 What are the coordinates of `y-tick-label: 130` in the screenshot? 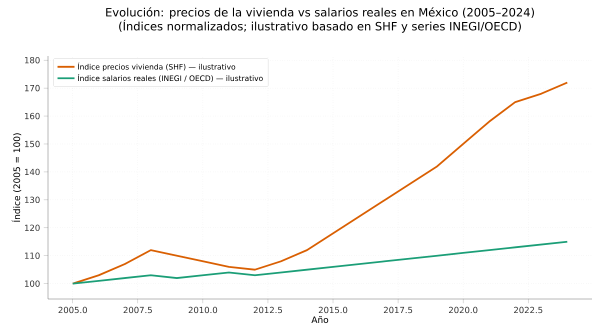 It's located at (32, 200).